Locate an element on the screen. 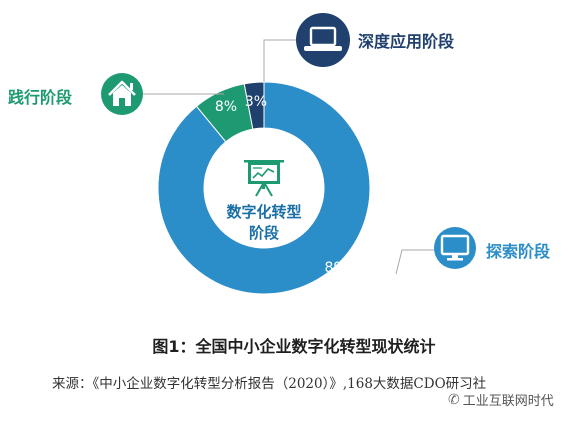 The image size is (588, 424). center-label-line1: 数字化转型 is located at coordinates (263, 212).